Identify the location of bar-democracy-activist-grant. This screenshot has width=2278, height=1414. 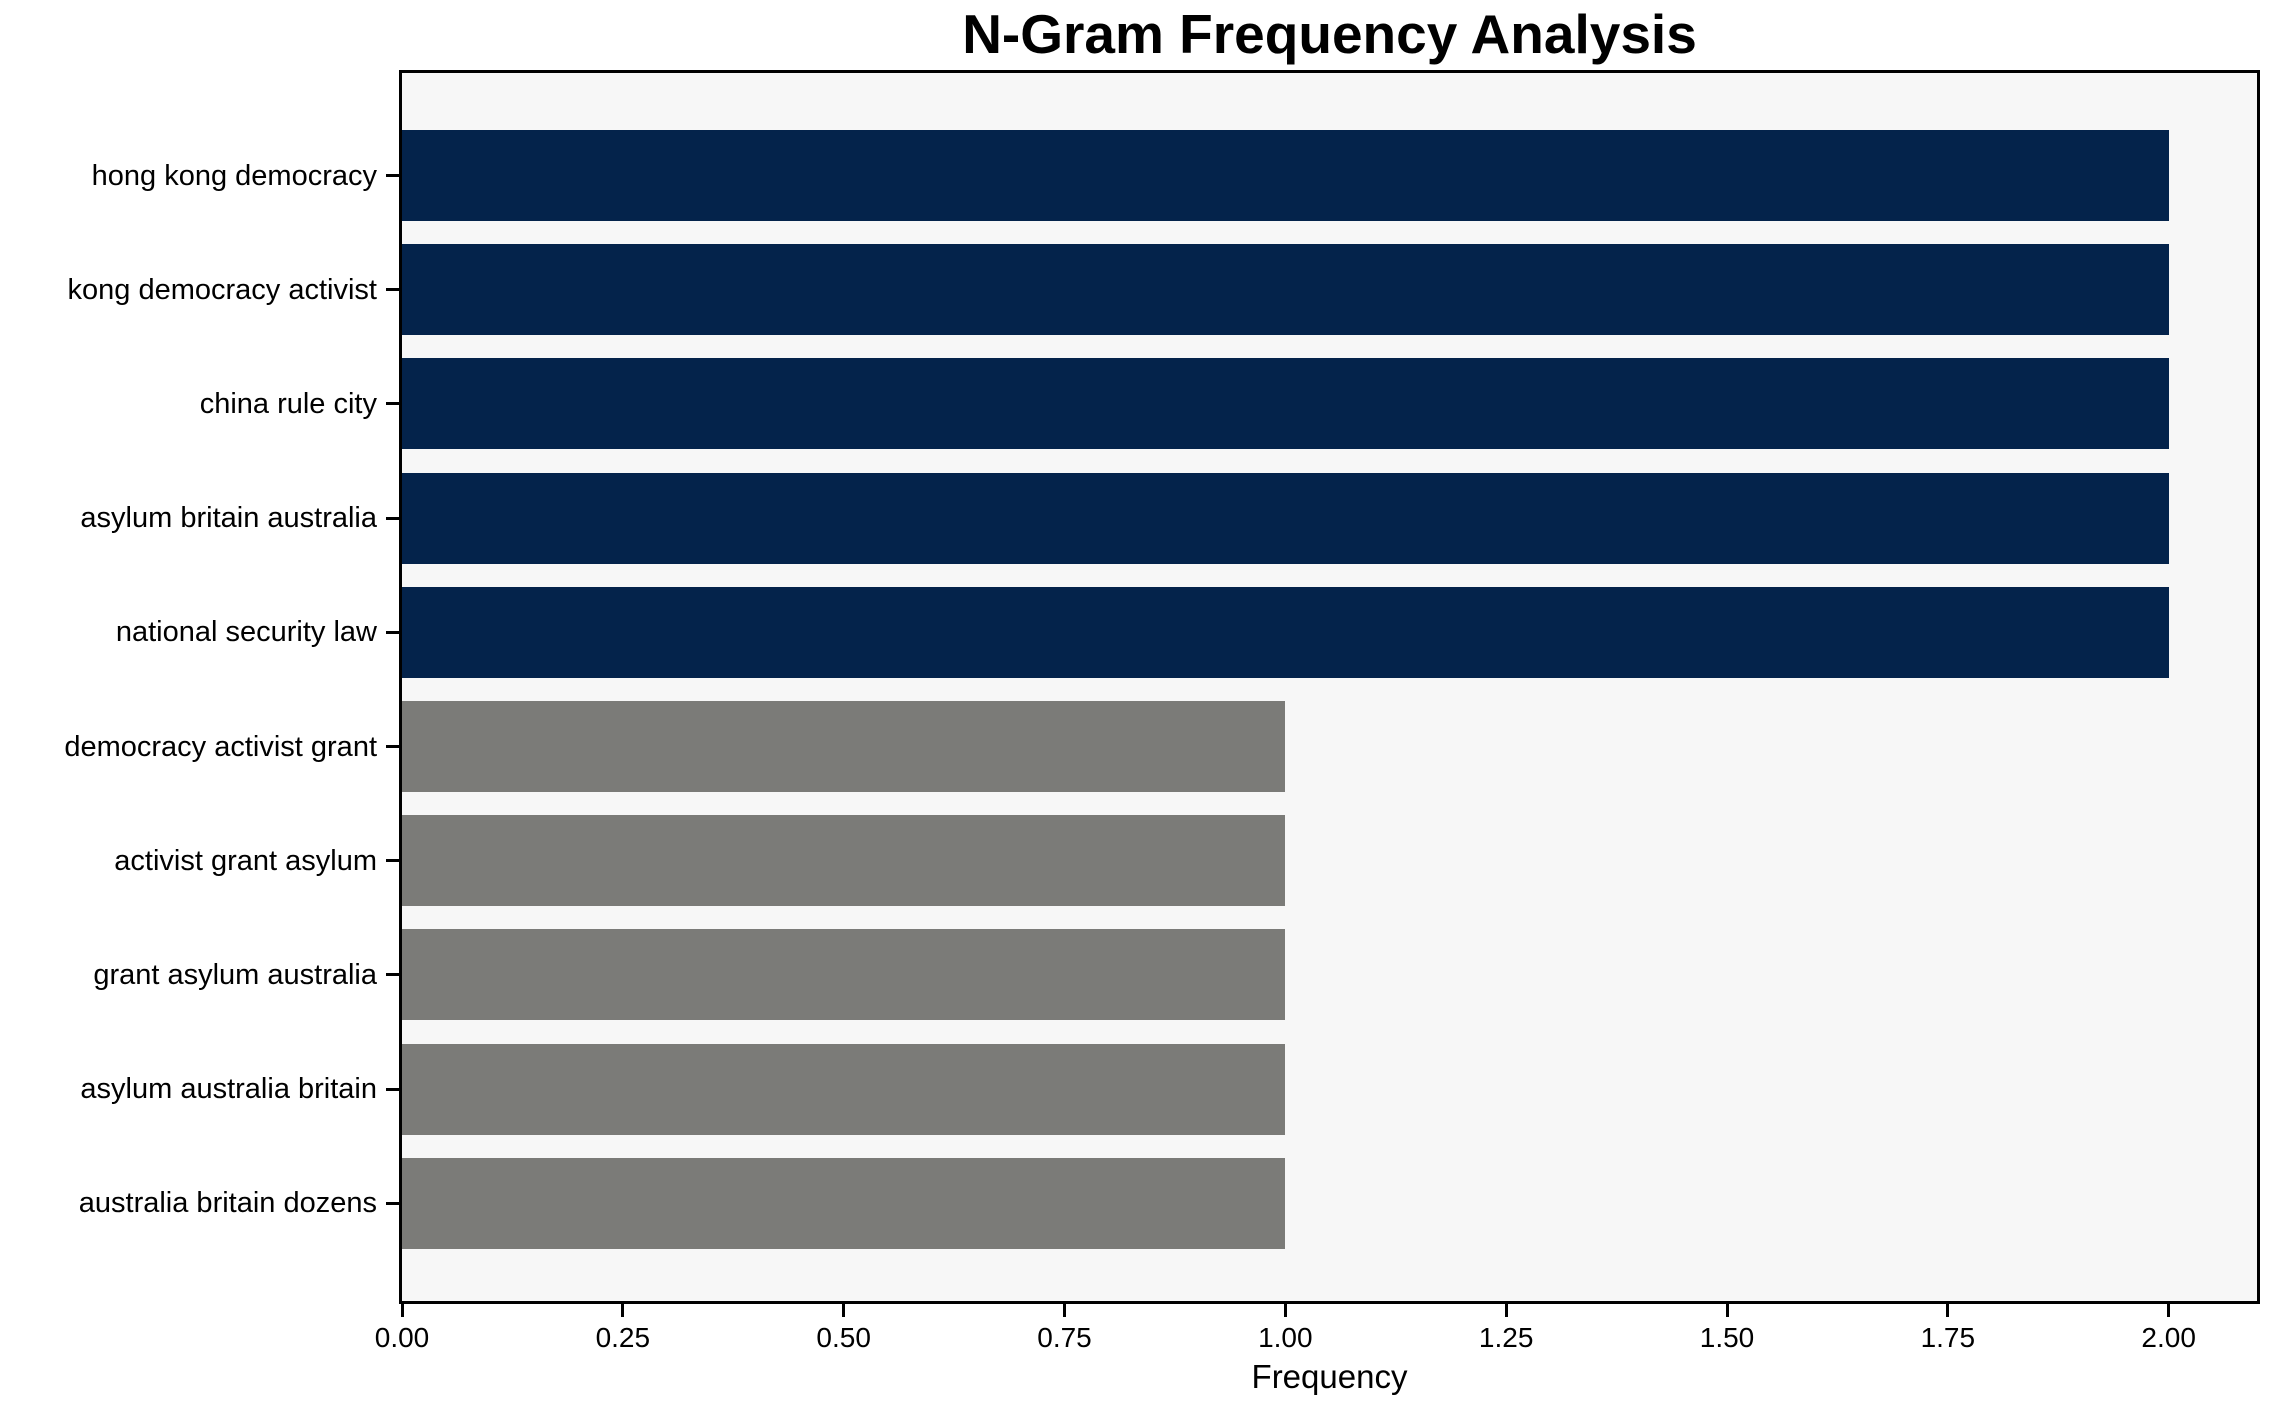
(844, 746).